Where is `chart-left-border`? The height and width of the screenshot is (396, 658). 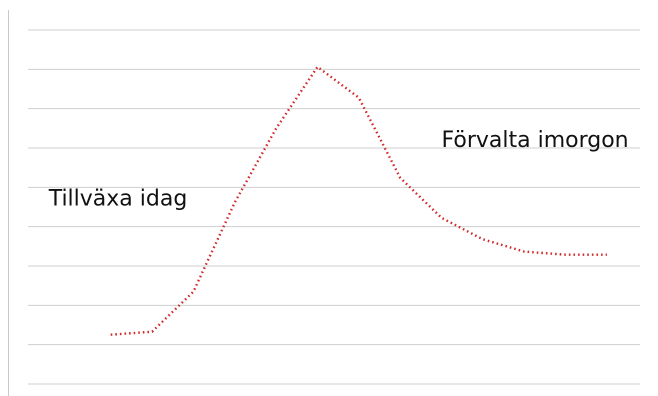
chart-left-border is located at coordinates (8, 203).